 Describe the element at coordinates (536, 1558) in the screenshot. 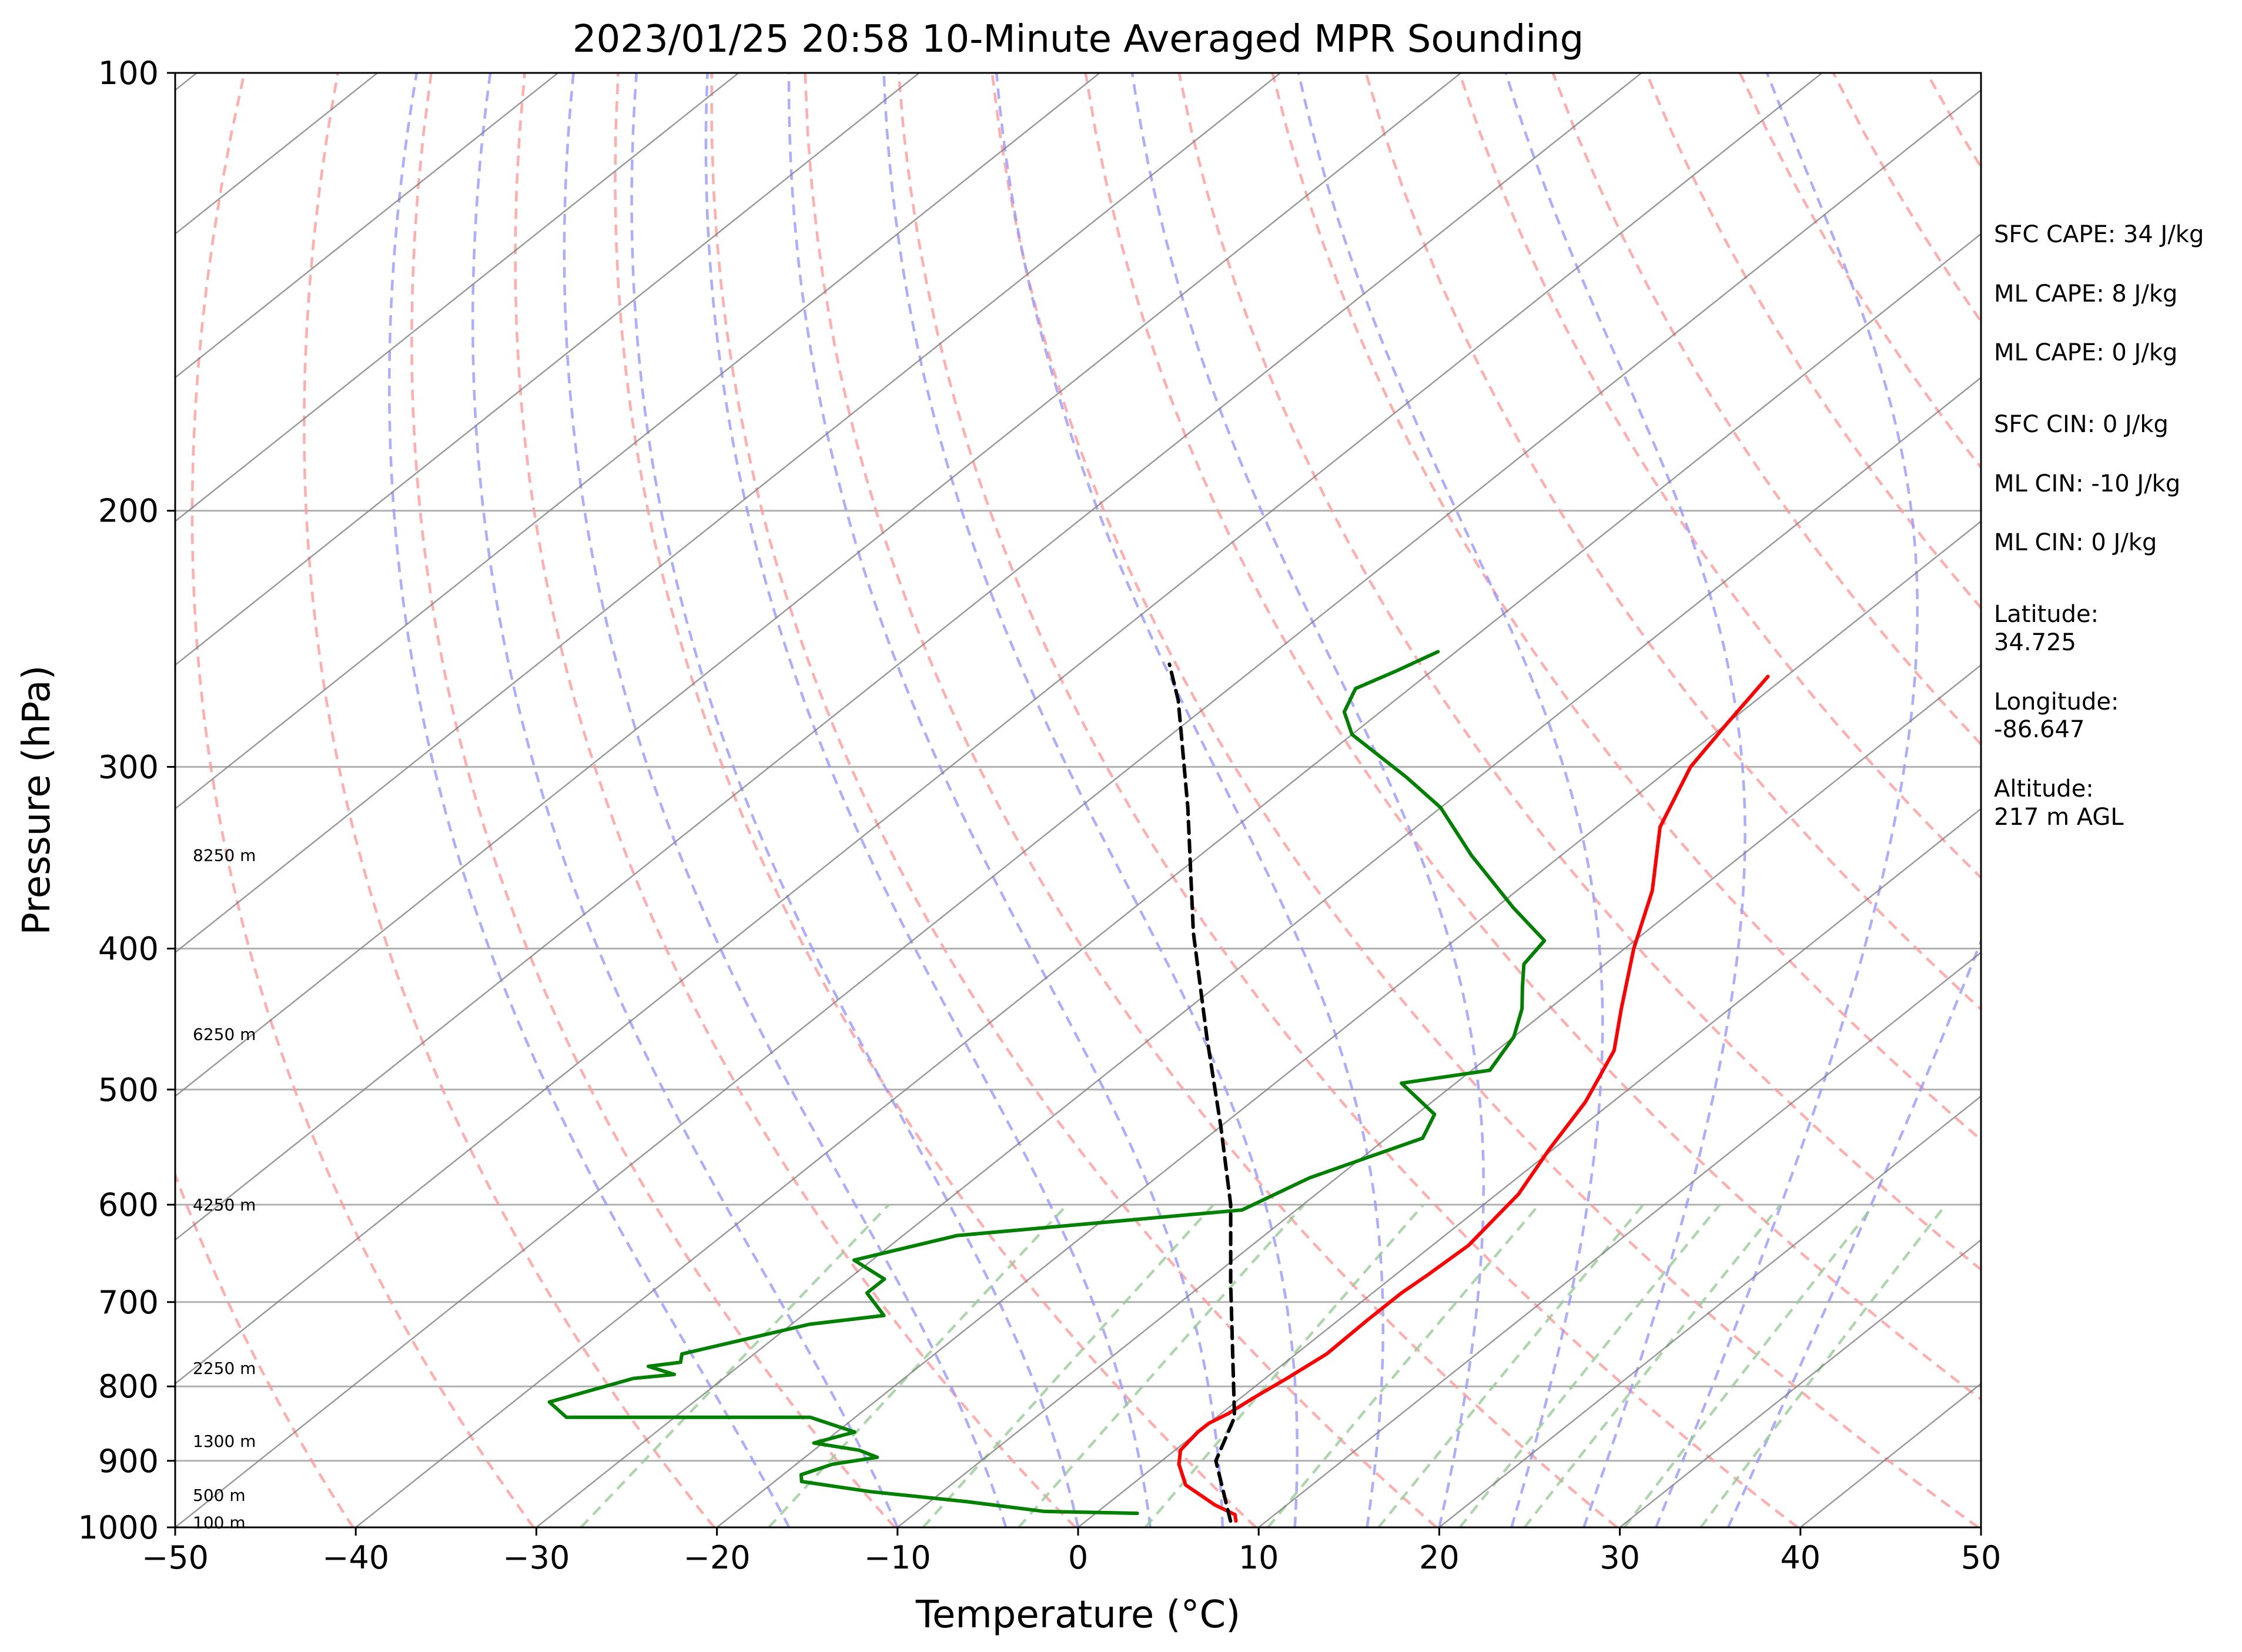

I see `x-tick-label: −30` at that location.